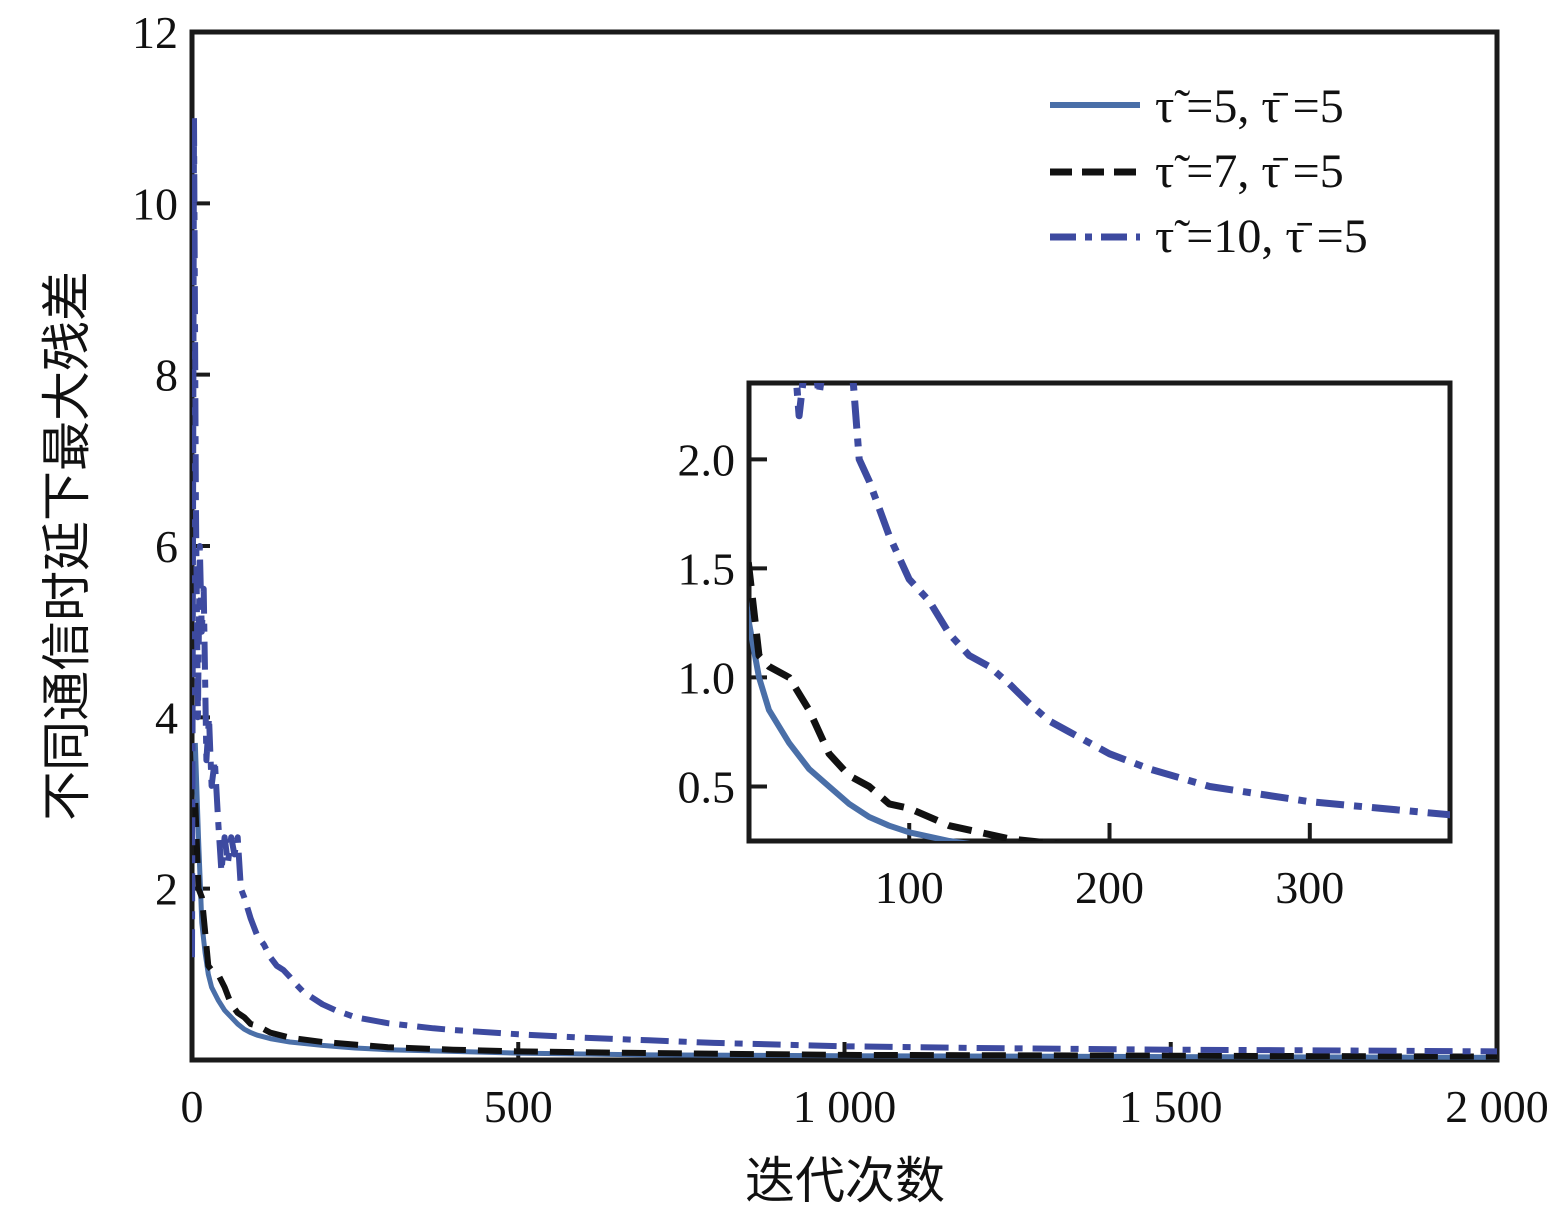 The height and width of the screenshot is (1215, 1567). I want to click on x-axis-title: 迭代次数, so click(845, 1181).